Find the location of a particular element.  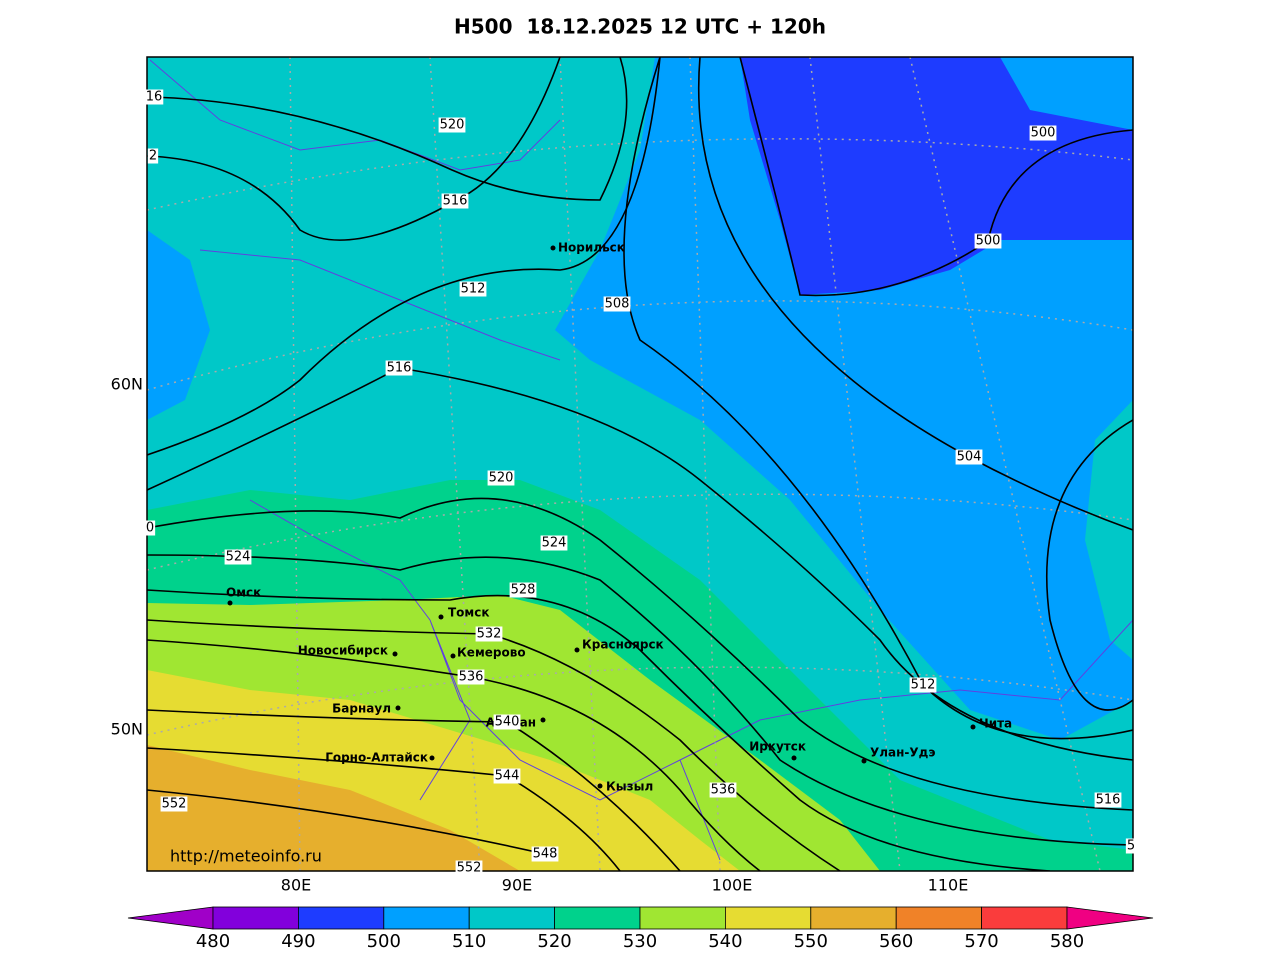

contour-label: 520 is located at coordinates (501, 478).